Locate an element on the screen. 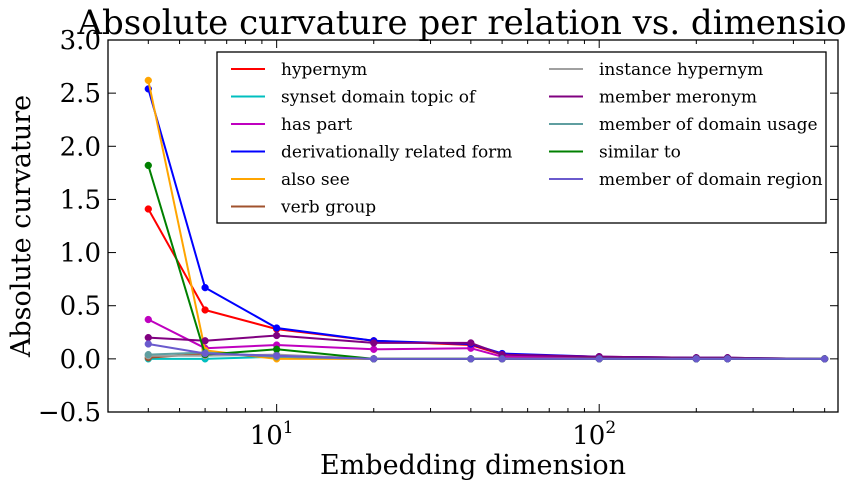  legend-label: member of domain region is located at coordinates (711, 180).